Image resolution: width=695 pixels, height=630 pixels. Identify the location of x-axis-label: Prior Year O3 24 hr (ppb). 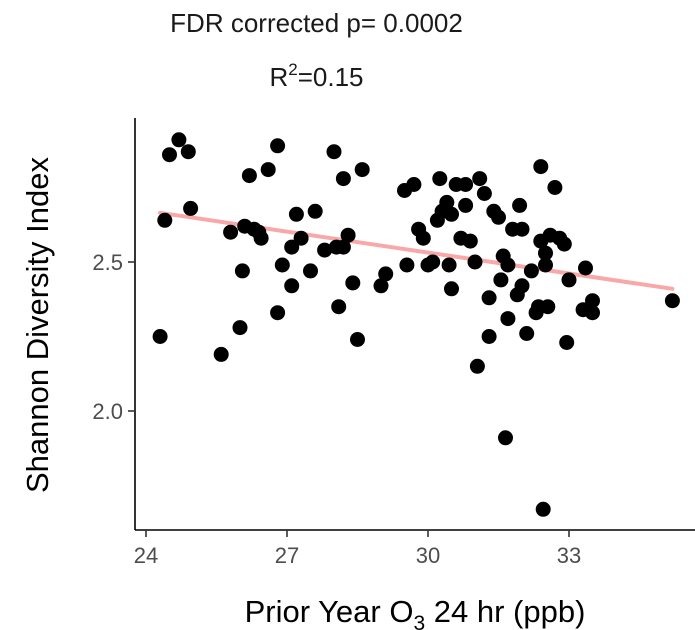
(415, 612).